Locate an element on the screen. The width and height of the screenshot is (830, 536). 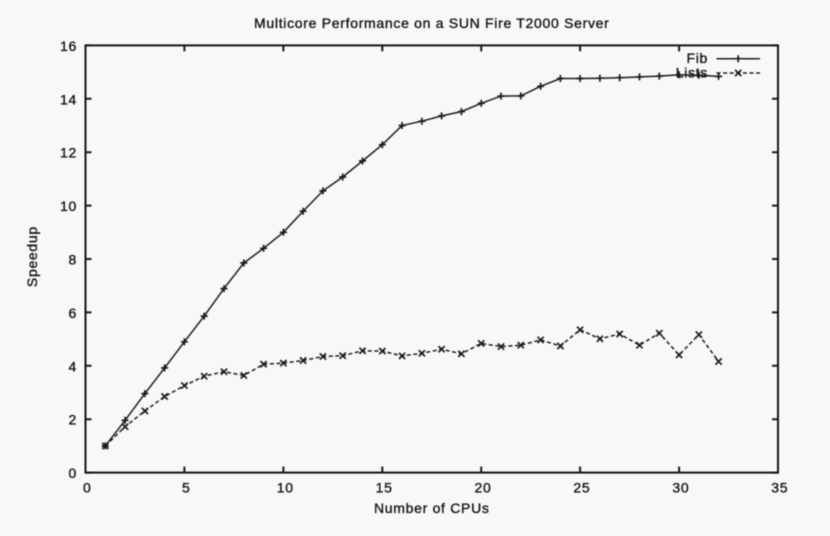
svg-text: 6 is located at coordinates (73, 313).